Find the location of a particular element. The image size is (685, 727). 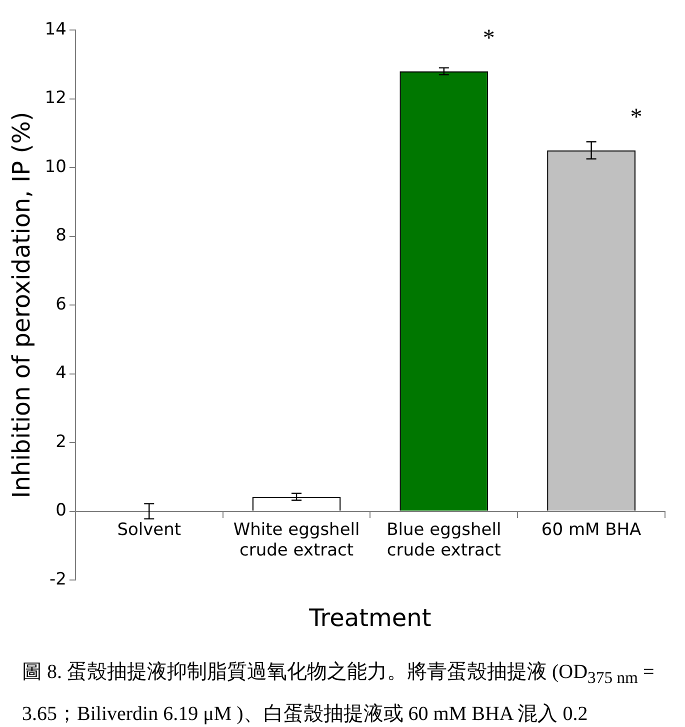

y-tick-label: 0 is located at coordinates (61, 510).